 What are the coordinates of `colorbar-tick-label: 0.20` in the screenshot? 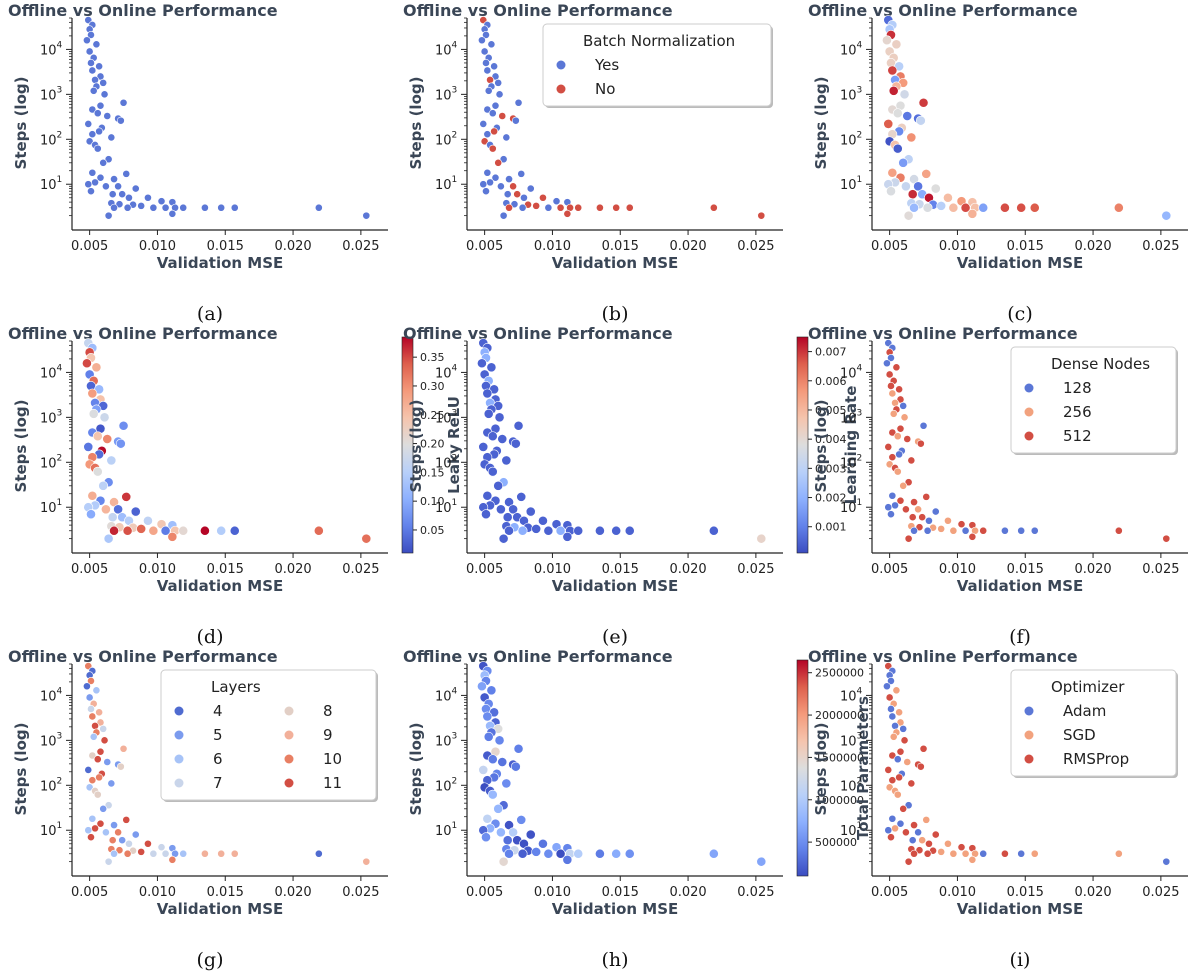 It's located at (432, 444).